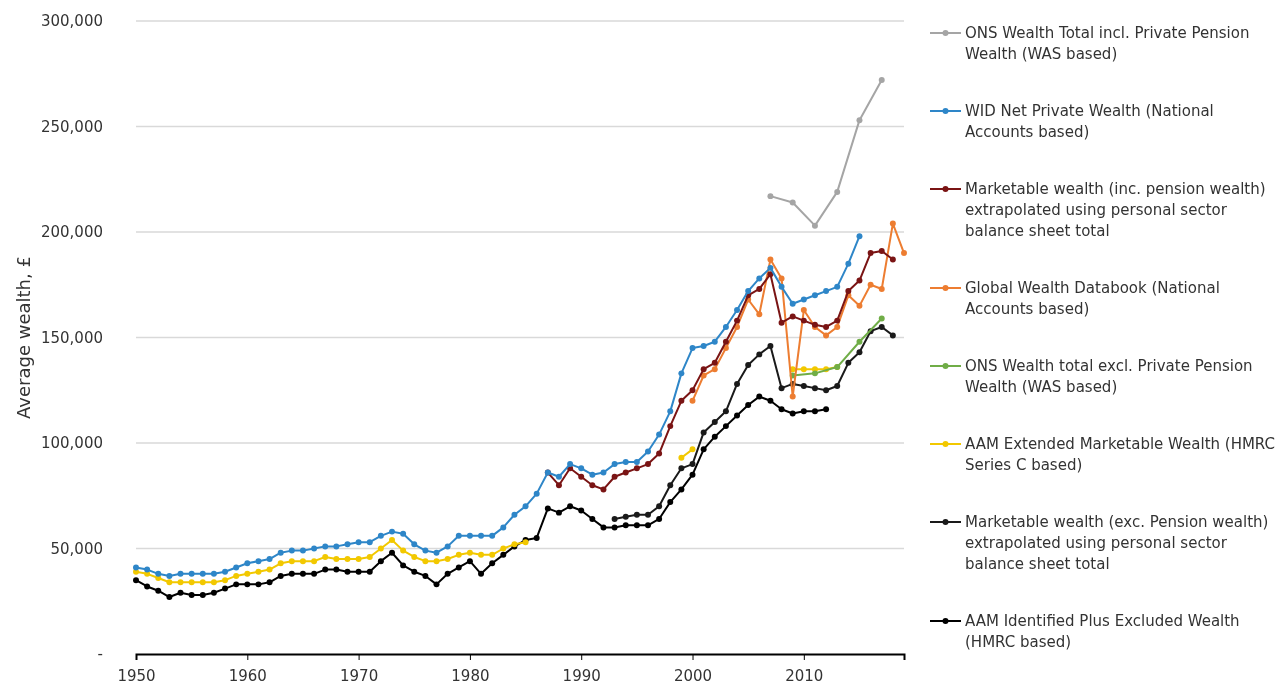  I want to click on y-tick-label: 100,000, so click(71, 443).